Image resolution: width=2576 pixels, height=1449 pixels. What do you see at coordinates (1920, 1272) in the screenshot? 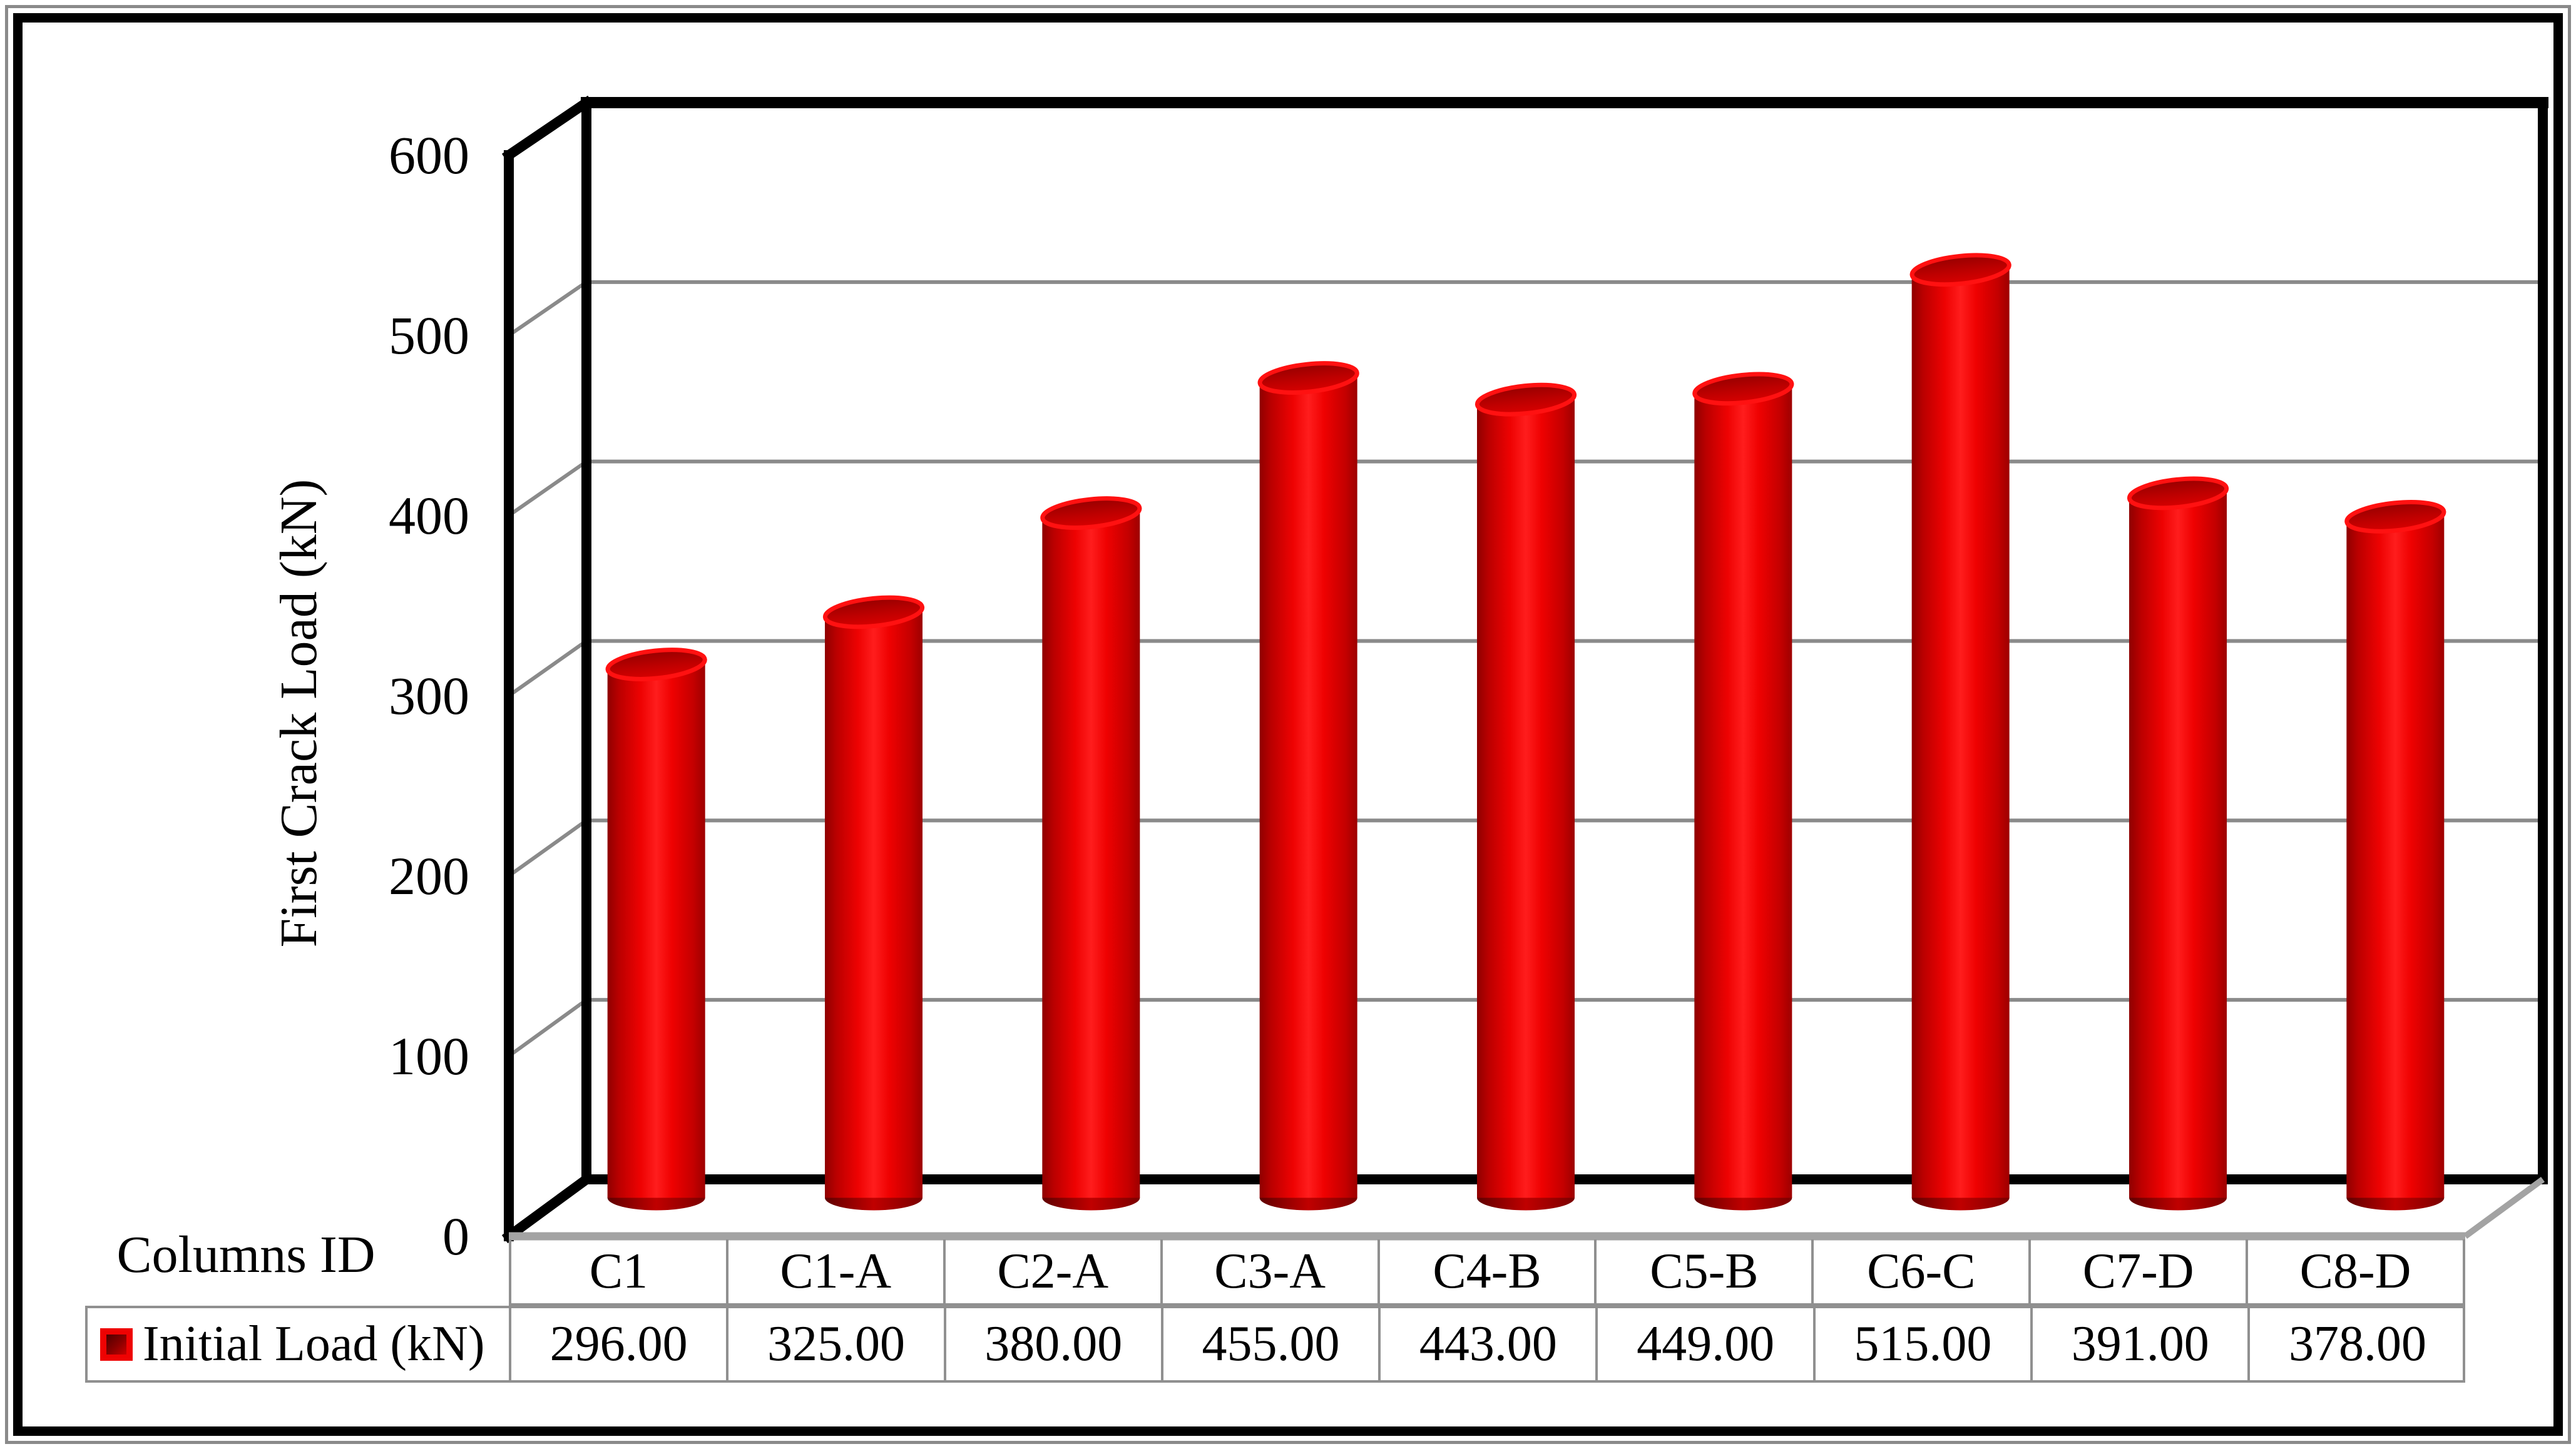
I see `table-header-cell: C6-C` at bounding box center [1920, 1272].